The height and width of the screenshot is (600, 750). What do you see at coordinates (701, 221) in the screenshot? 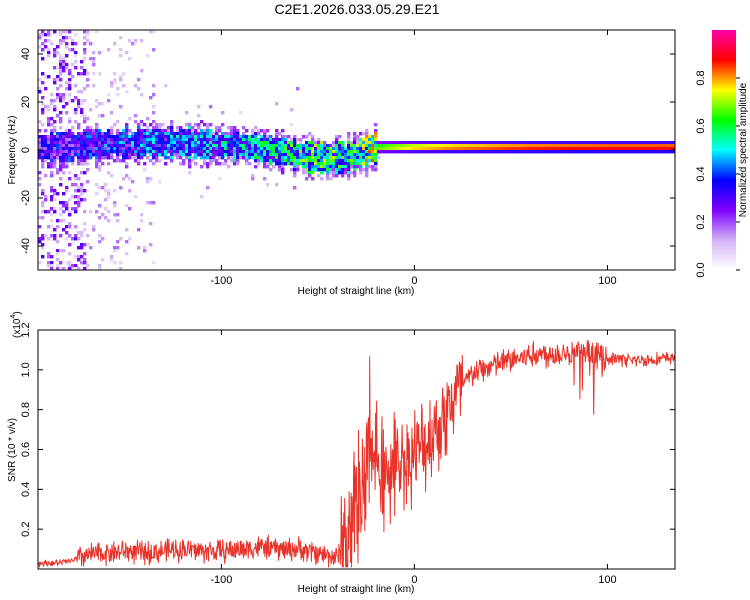
I see `colorbar-tick-label: 0.2` at bounding box center [701, 221].